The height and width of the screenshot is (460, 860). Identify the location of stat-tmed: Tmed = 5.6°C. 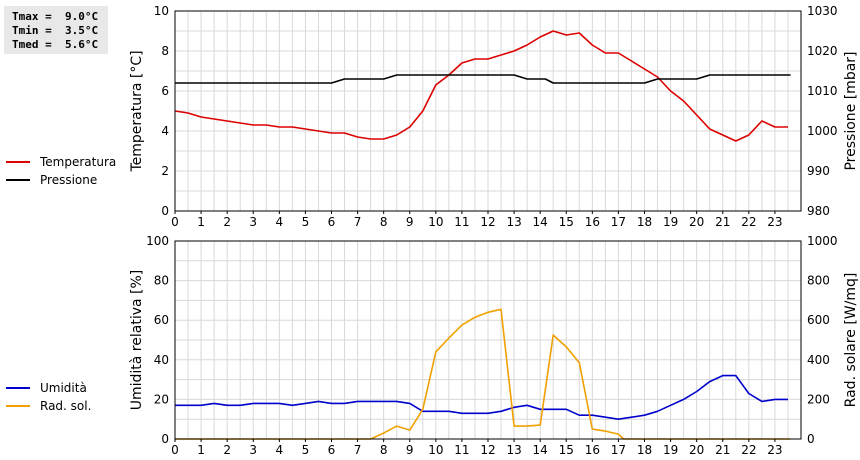
(55, 44).